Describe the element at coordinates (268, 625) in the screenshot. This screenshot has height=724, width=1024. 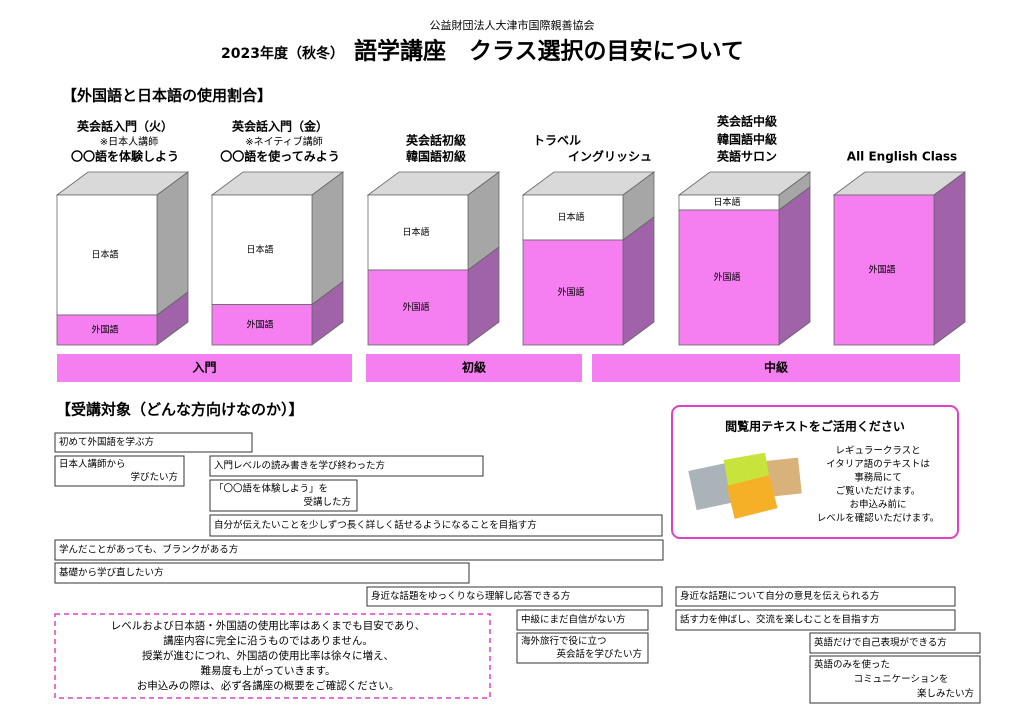
I see `note-text: レベルおよび日本語・外国語の使用比率はあくまでも目安であり、` at that location.